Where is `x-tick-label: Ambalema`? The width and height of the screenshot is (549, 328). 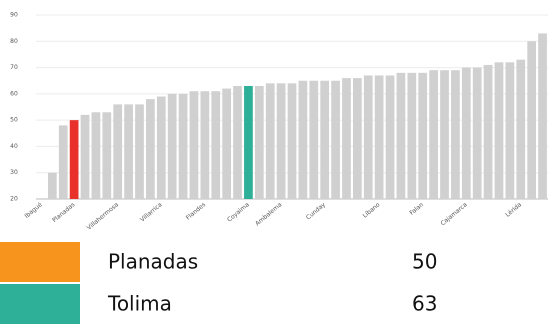 x-tick-label: Ambalema is located at coordinates (269, 214).